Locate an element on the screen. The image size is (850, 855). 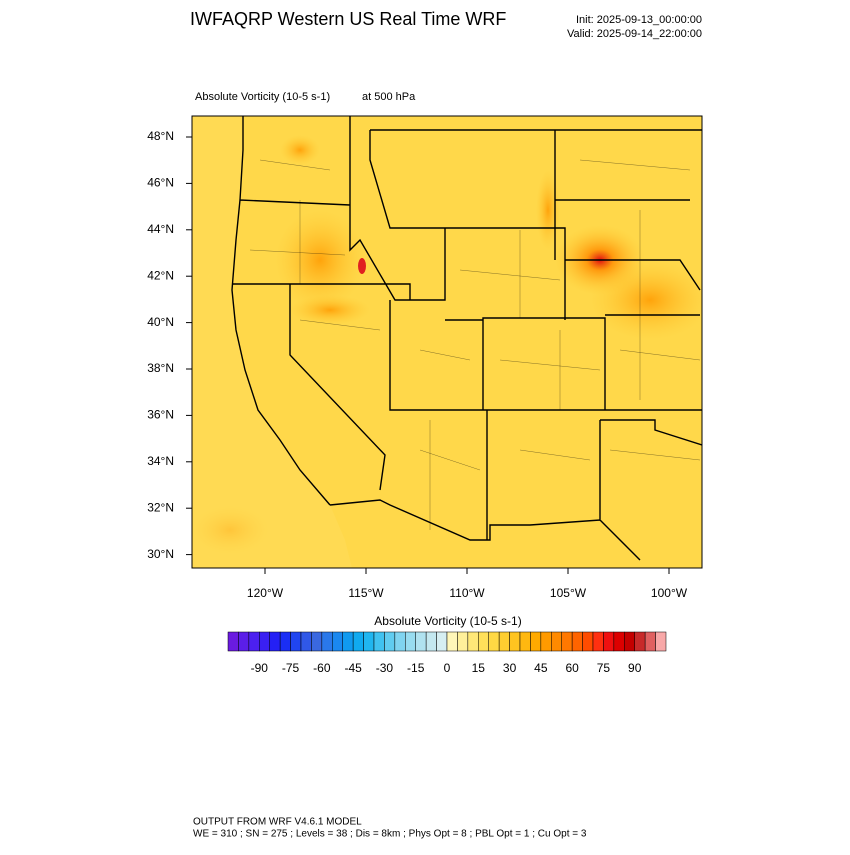
lat-label: 36°N is located at coordinates (160, 415).